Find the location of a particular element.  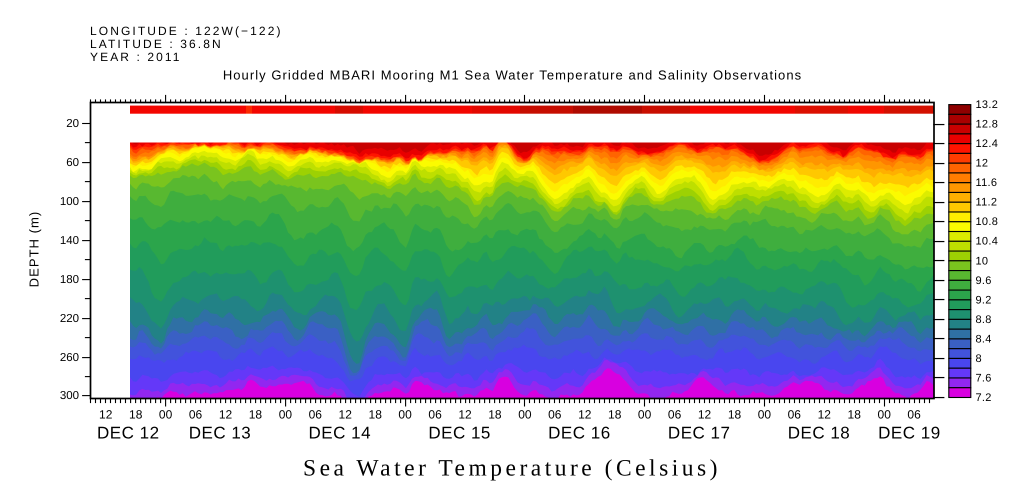

svg-text: 10 is located at coordinates (982, 261).